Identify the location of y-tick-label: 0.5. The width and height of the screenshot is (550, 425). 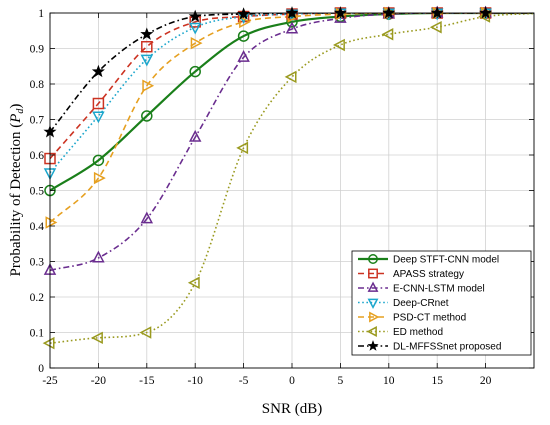
(37, 192).